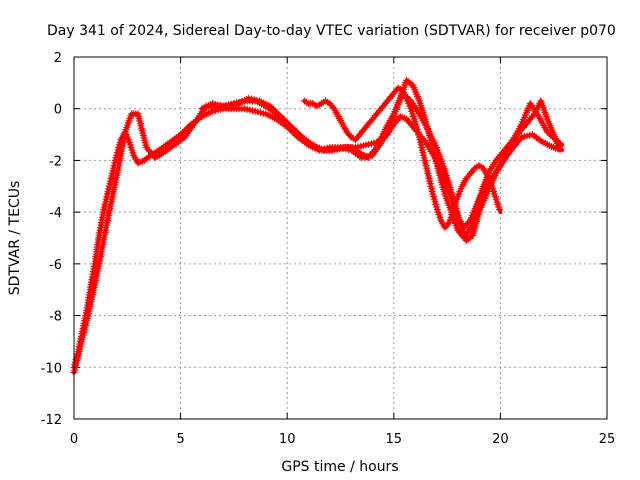  Describe the element at coordinates (51, 368) in the screenshot. I see `y-tick-label: -10` at that location.